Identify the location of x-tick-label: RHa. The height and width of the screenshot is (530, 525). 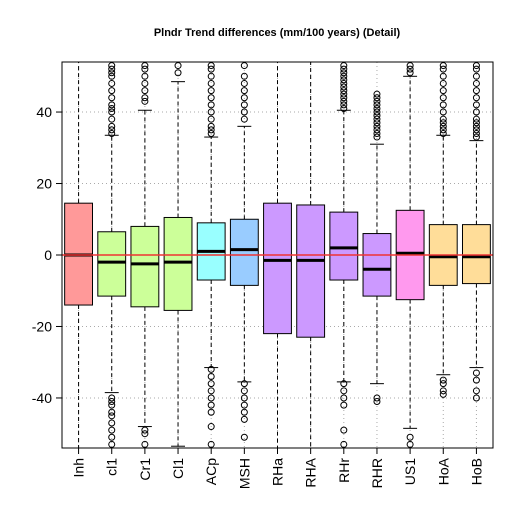
(278, 472).